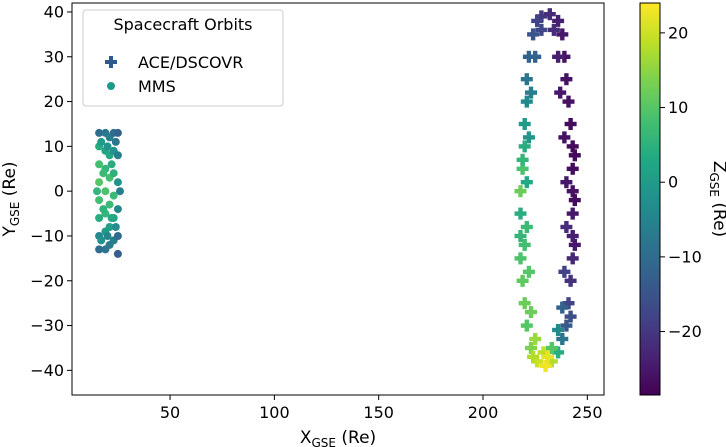  I want to click on colorbar-label-sub: GSE, so click(714, 184).